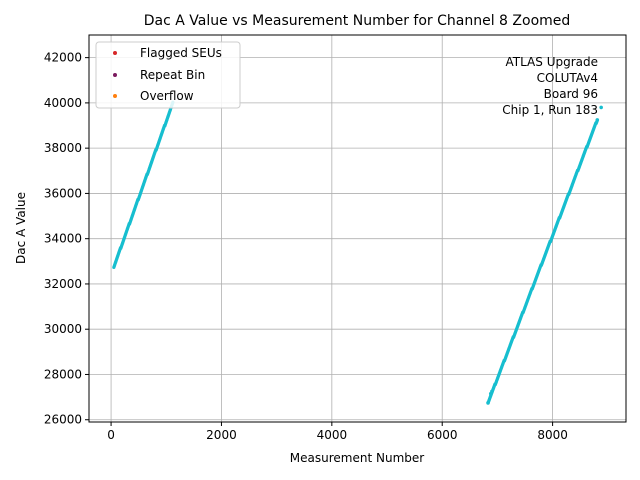  What do you see at coordinates (115, 96) in the screenshot?
I see `legend-marker-overflow` at bounding box center [115, 96].